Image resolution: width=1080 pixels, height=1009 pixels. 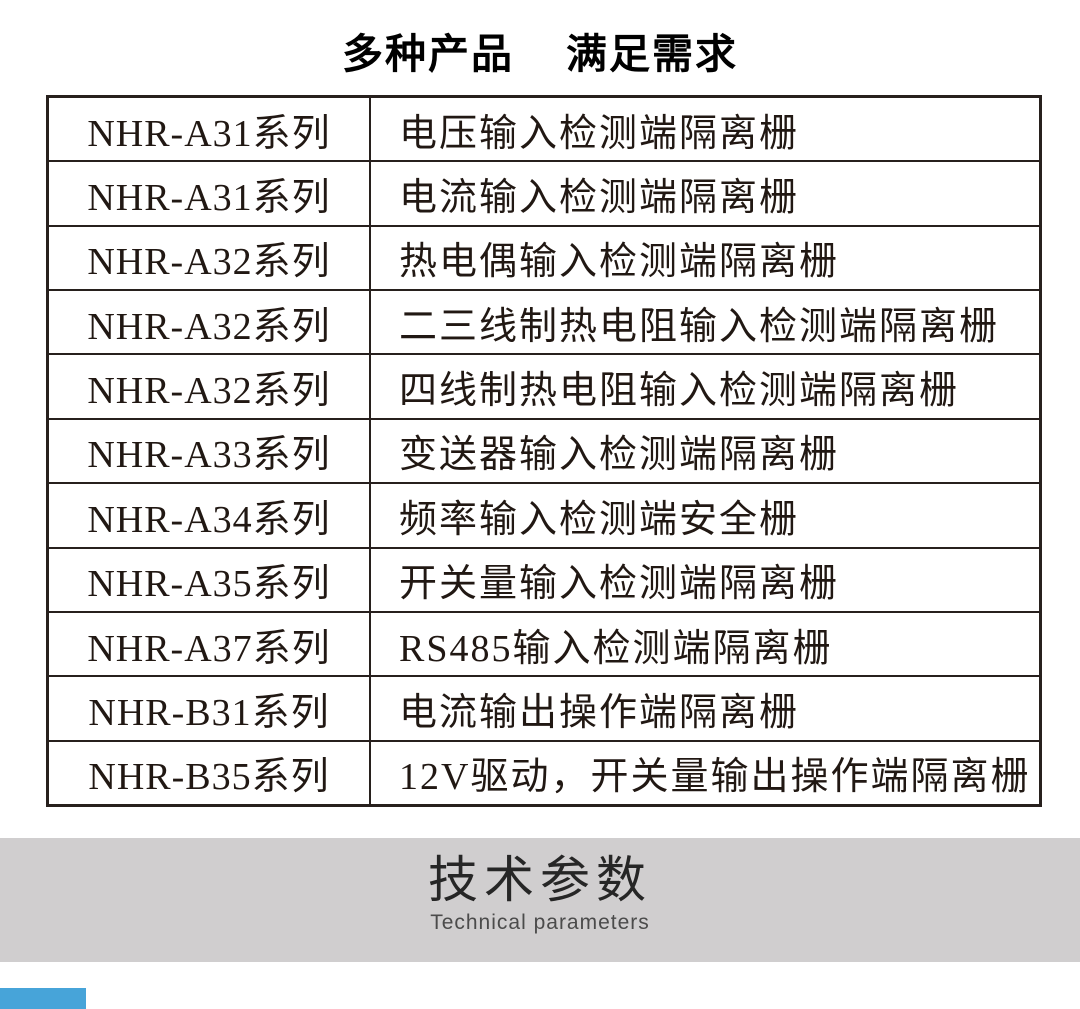 I want to click on series-cell: NHR-A34系列, so click(x=210, y=515).